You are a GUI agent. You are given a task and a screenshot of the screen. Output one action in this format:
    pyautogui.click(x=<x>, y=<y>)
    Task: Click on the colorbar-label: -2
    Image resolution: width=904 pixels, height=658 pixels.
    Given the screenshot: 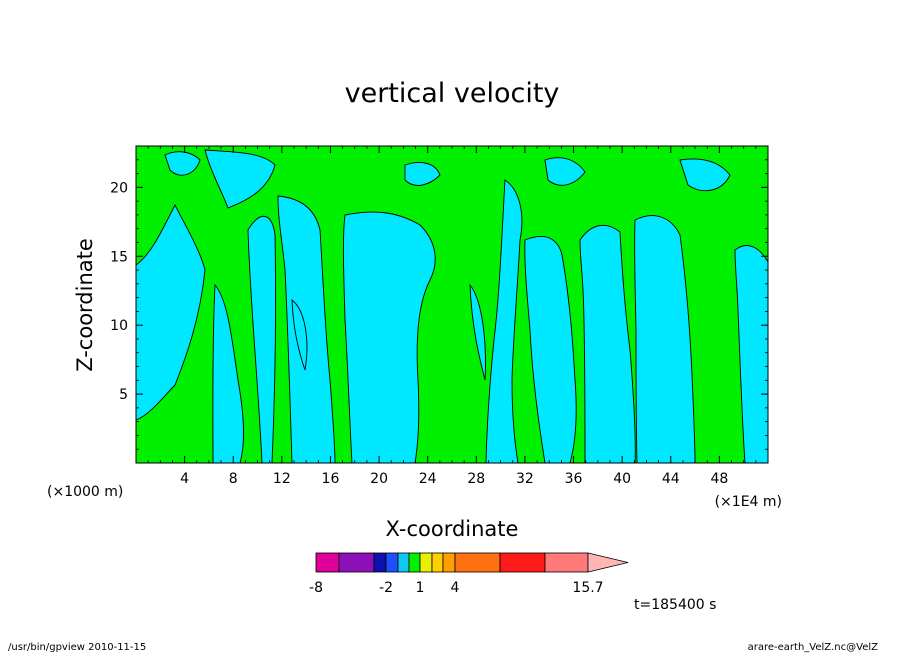 What is the action you would take?
    pyautogui.click(x=386, y=588)
    